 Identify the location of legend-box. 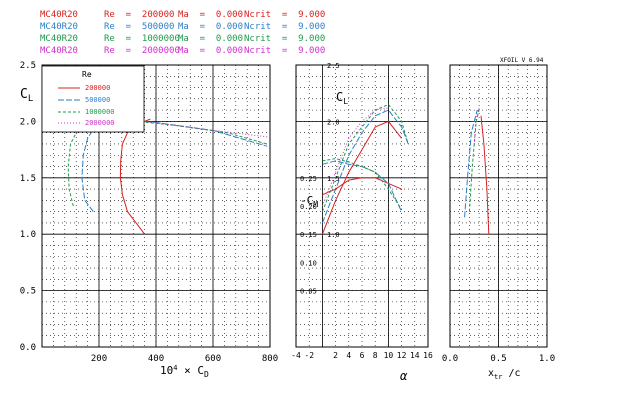
(93, 99).